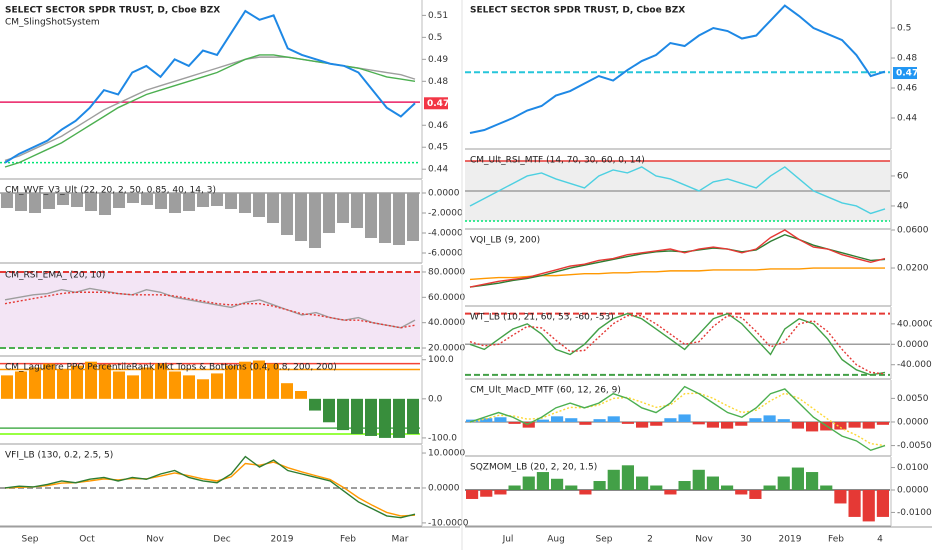 This screenshot has height=550, width=932. What do you see at coordinates (914, 513) in the screenshot?
I see `y-tick-label: -0.0100` at bounding box center [914, 513].